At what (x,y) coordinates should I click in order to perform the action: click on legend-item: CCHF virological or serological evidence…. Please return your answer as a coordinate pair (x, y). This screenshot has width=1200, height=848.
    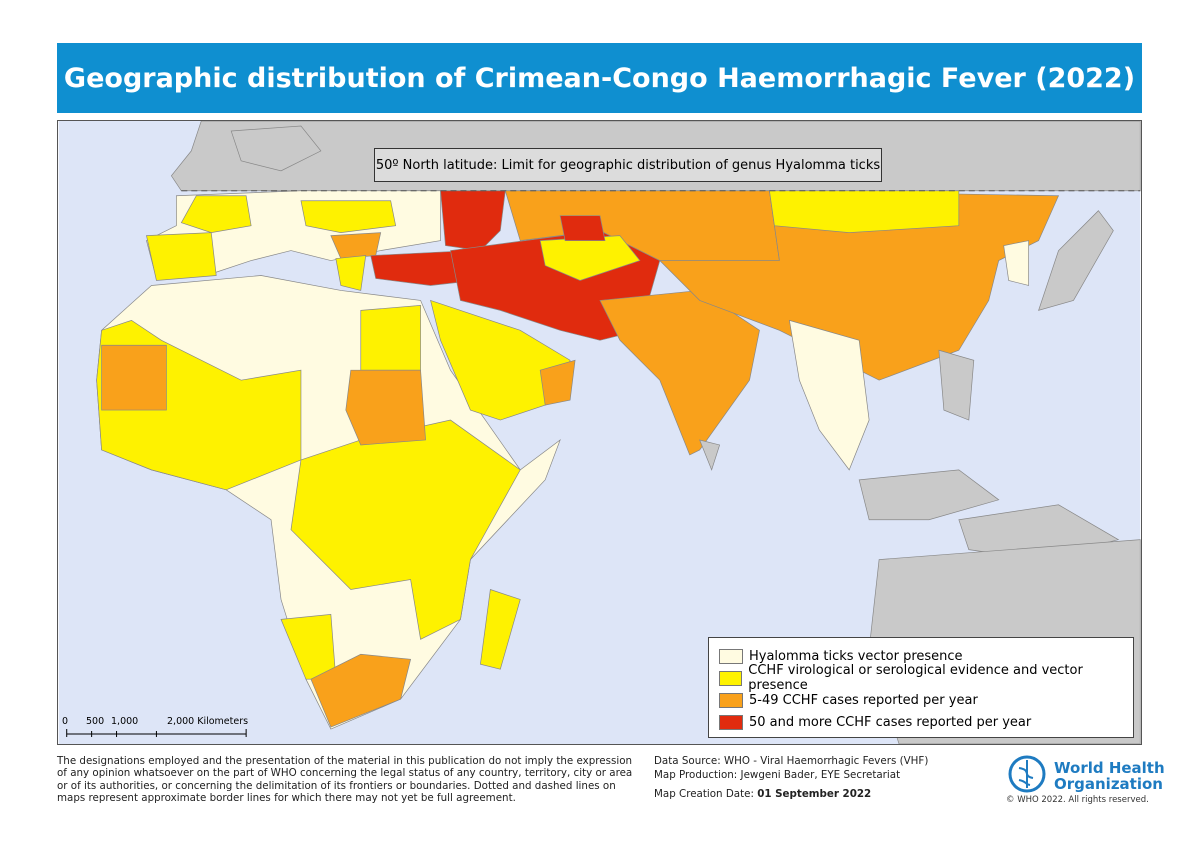
    Looking at the image, I should click on (926, 678).